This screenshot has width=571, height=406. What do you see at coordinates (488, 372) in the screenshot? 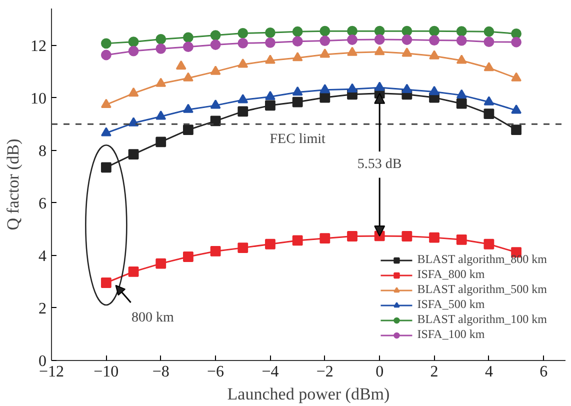
I see `x-tick-label: 4` at bounding box center [488, 372].